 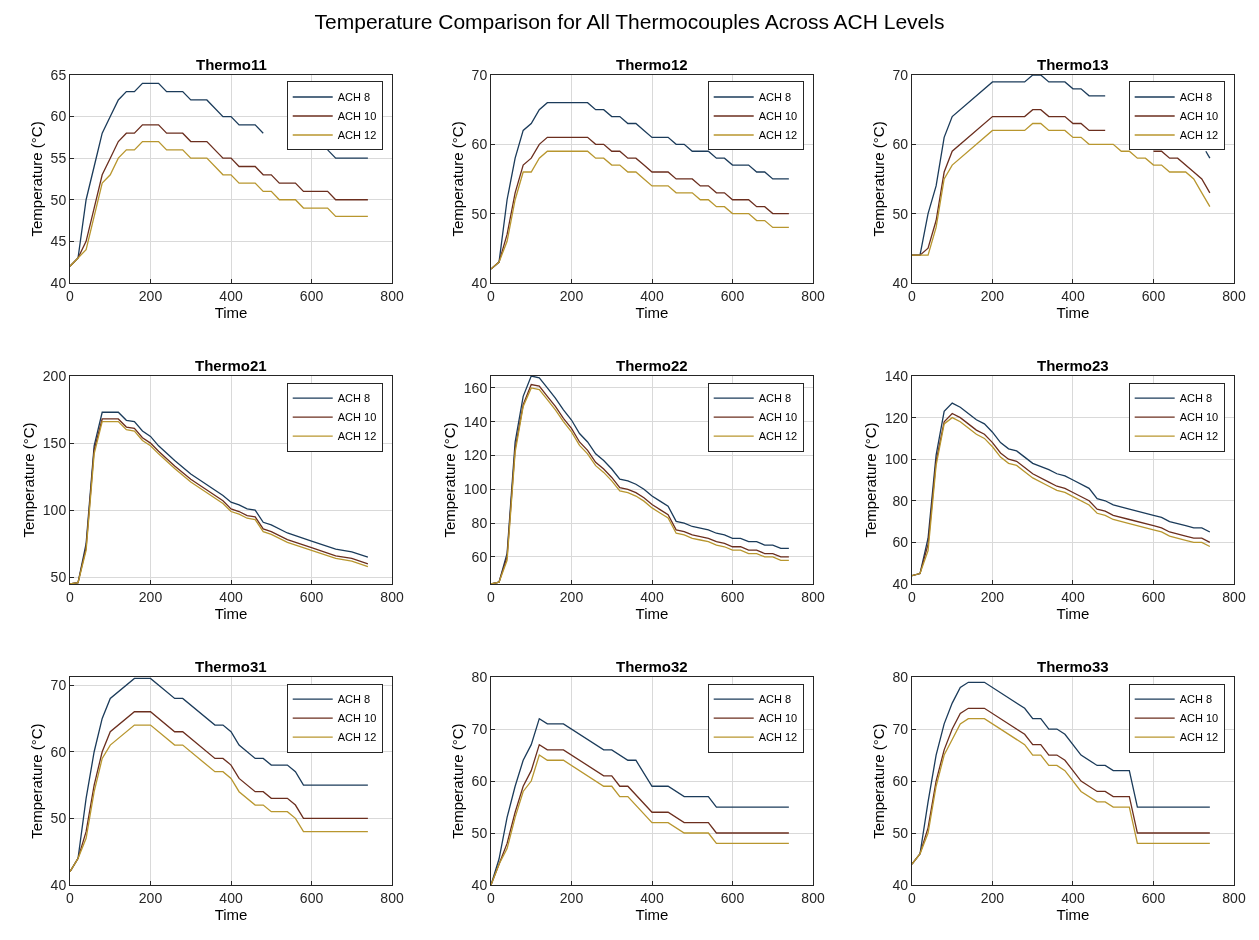 What do you see at coordinates (58, 158) in the screenshot?
I see `y-tick-label: 55` at bounding box center [58, 158].